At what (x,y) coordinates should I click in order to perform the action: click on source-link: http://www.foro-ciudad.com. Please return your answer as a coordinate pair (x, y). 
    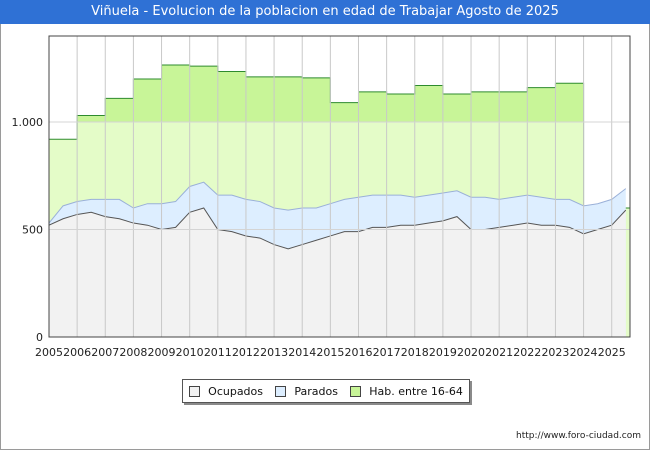
    Looking at the image, I should click on (578, 436).